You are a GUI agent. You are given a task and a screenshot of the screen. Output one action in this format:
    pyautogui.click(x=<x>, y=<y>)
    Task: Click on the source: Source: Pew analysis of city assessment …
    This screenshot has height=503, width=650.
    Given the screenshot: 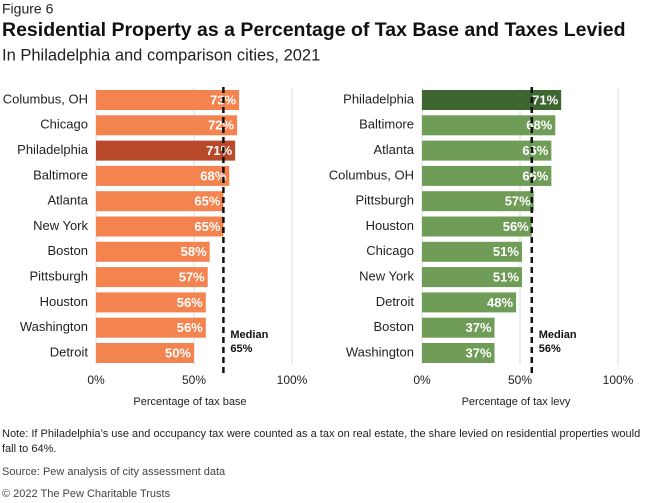 What is the action you would take?
    pyautogui.click(x=114, y=472)
    